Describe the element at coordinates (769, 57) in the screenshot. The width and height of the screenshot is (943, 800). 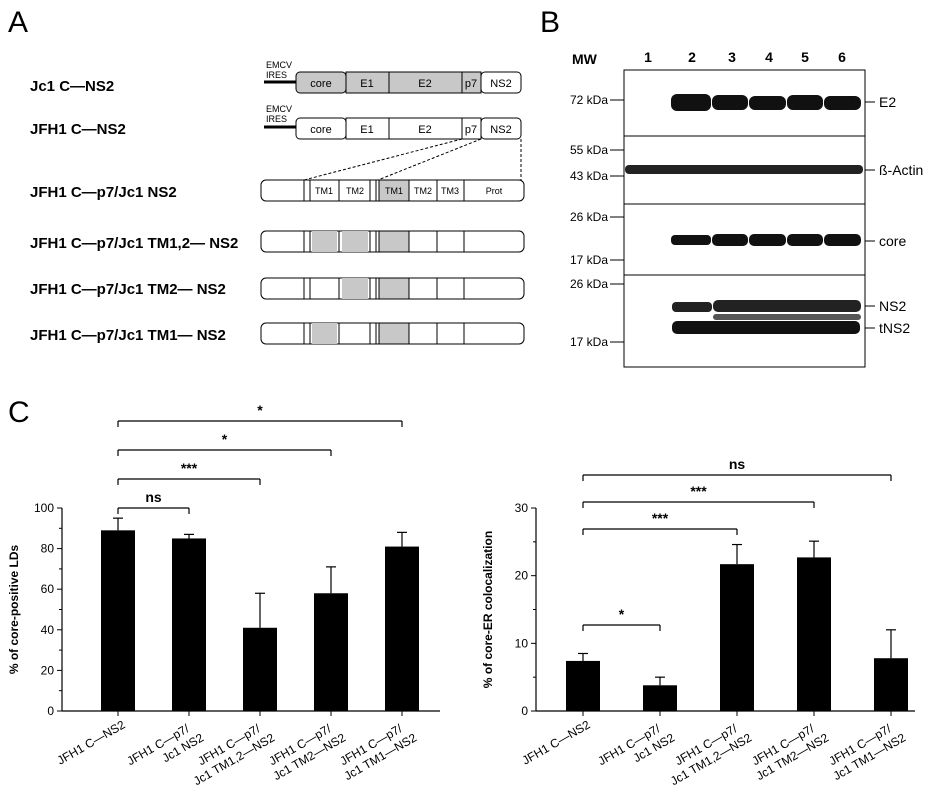
I see `lane-label: 4` at that location.